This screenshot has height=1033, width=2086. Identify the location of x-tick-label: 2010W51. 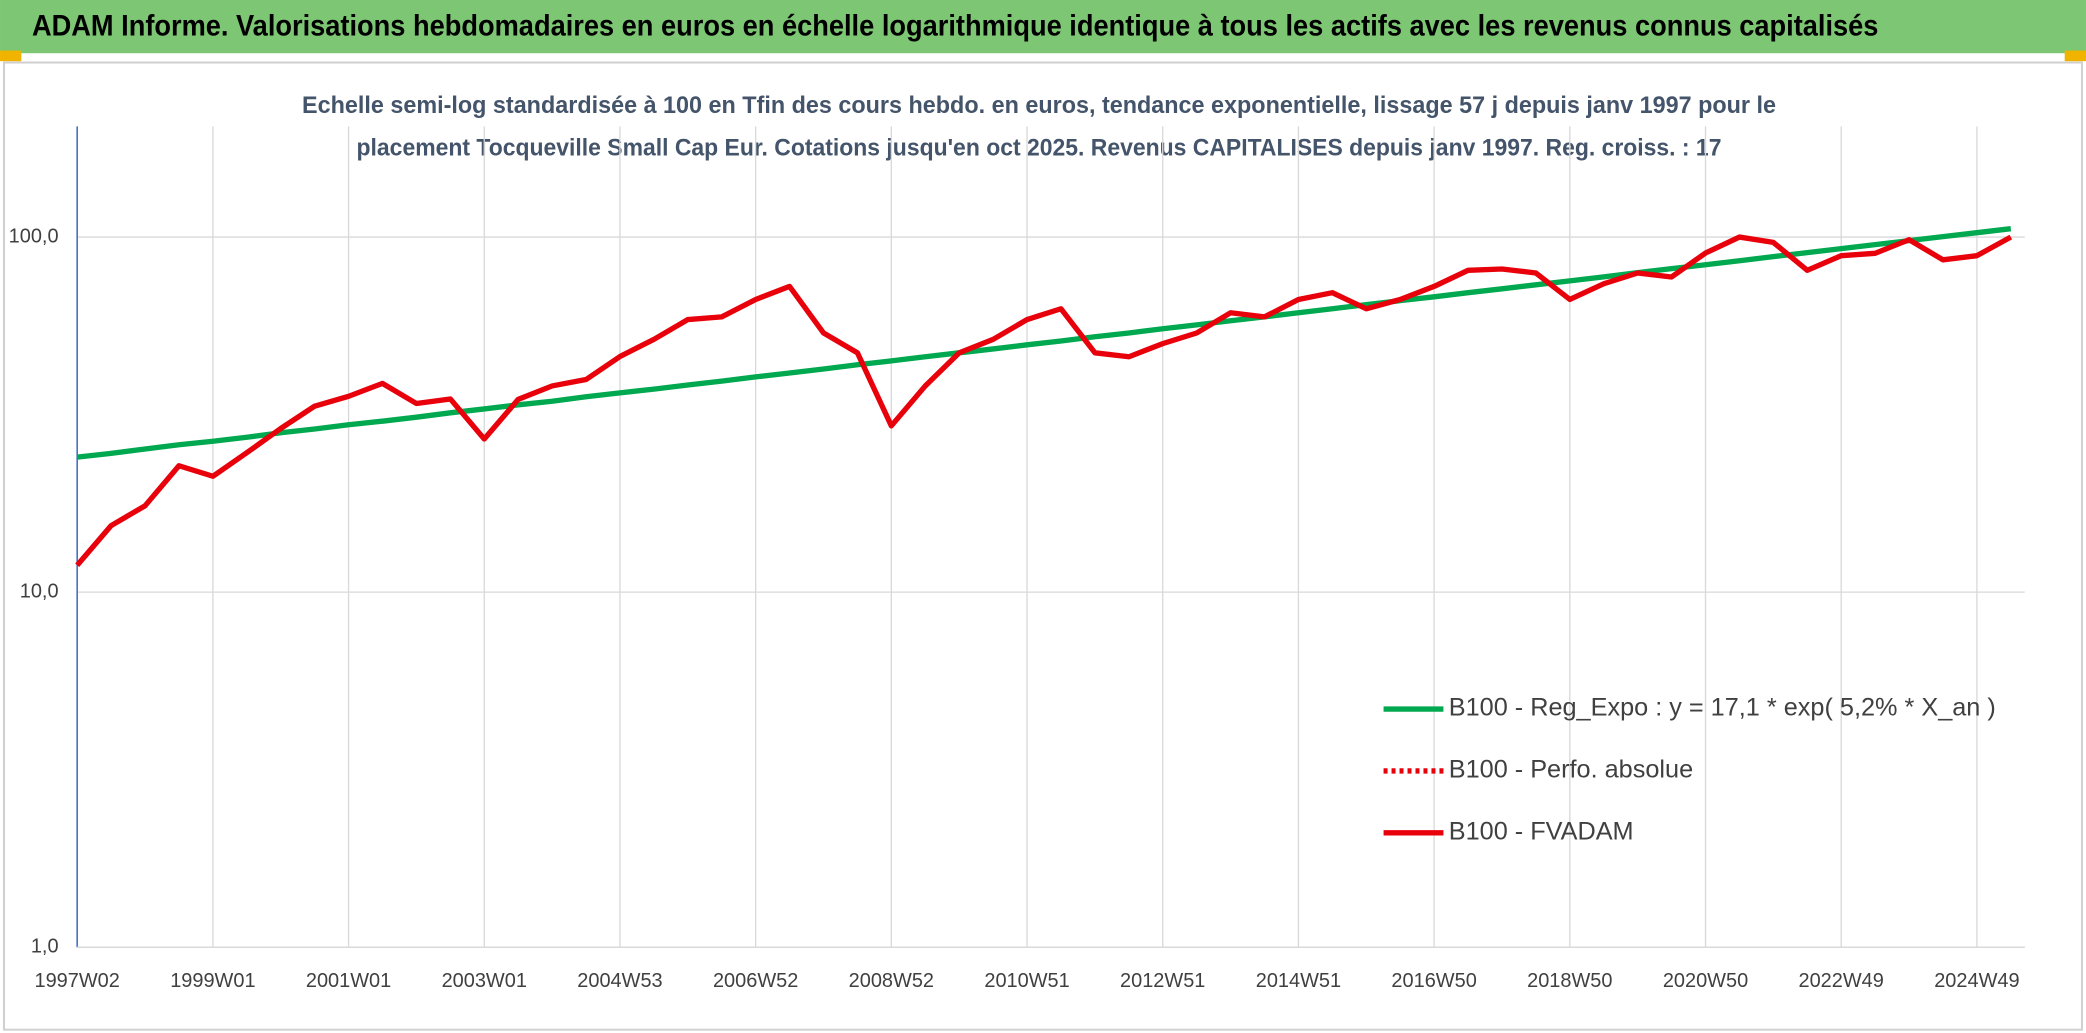
(1026, 981).